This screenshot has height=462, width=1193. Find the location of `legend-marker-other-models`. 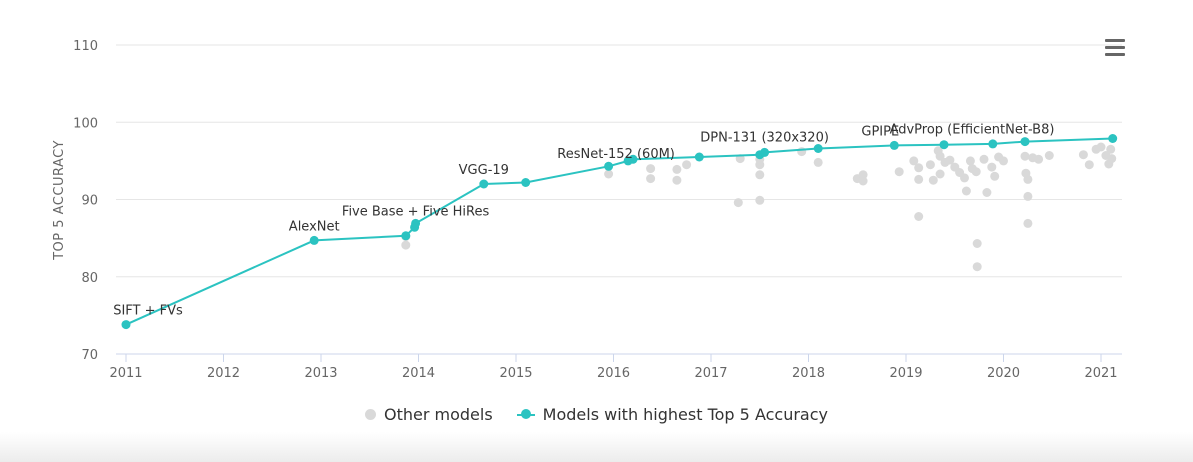

legend-marker-other-models is located at coordinates (370, 414).